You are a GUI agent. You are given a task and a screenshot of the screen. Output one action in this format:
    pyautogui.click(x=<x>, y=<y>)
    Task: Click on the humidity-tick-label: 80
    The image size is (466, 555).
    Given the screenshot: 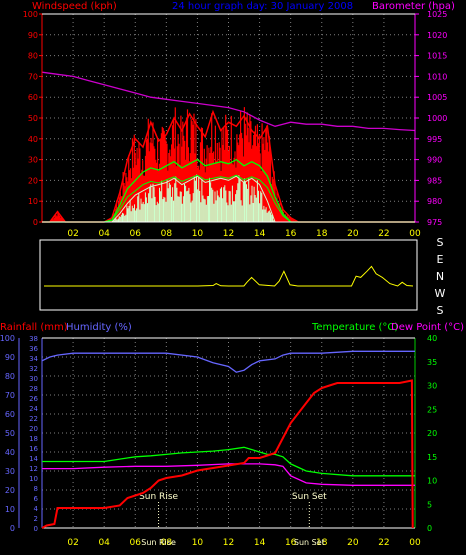 What is the action you would take?
    pyautogui.click(x=10, y=376)
    